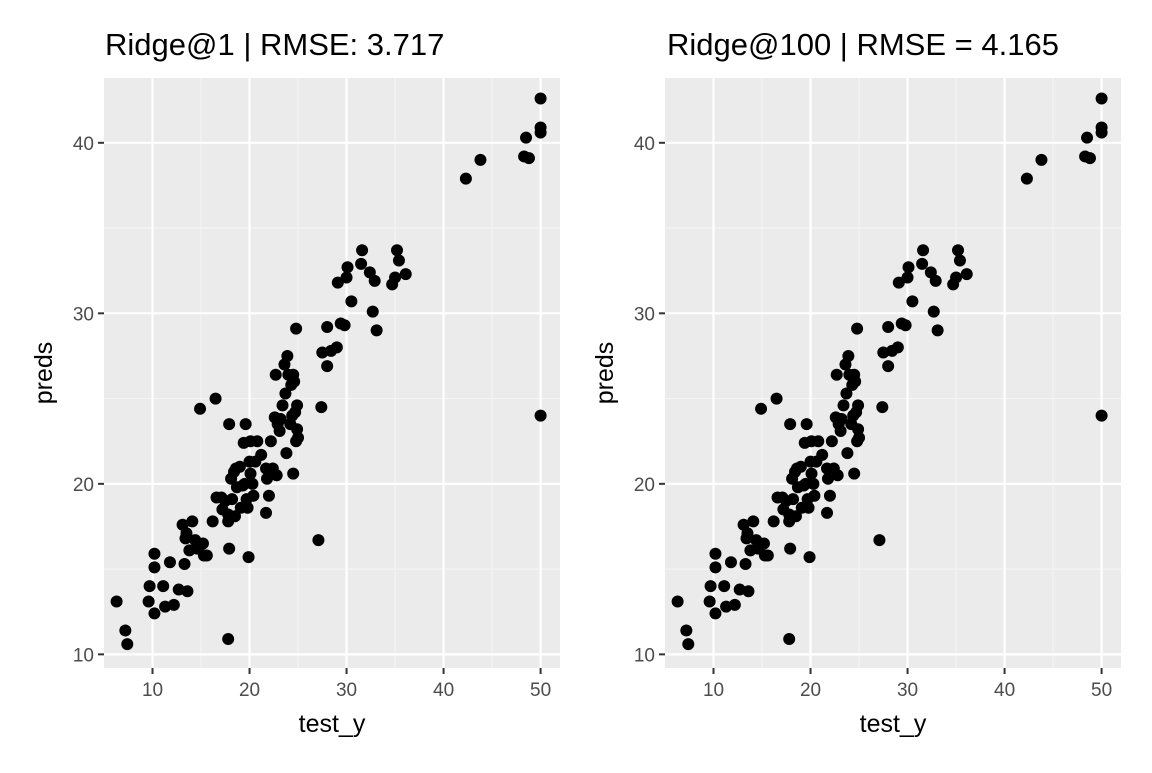 Image resolution: width=1152 pixels, height=773 pixels. What do you see at coordinates (332, 724) in the screenshot?
I see `x-axis-label: test_y` at bounding box center [332, 724].